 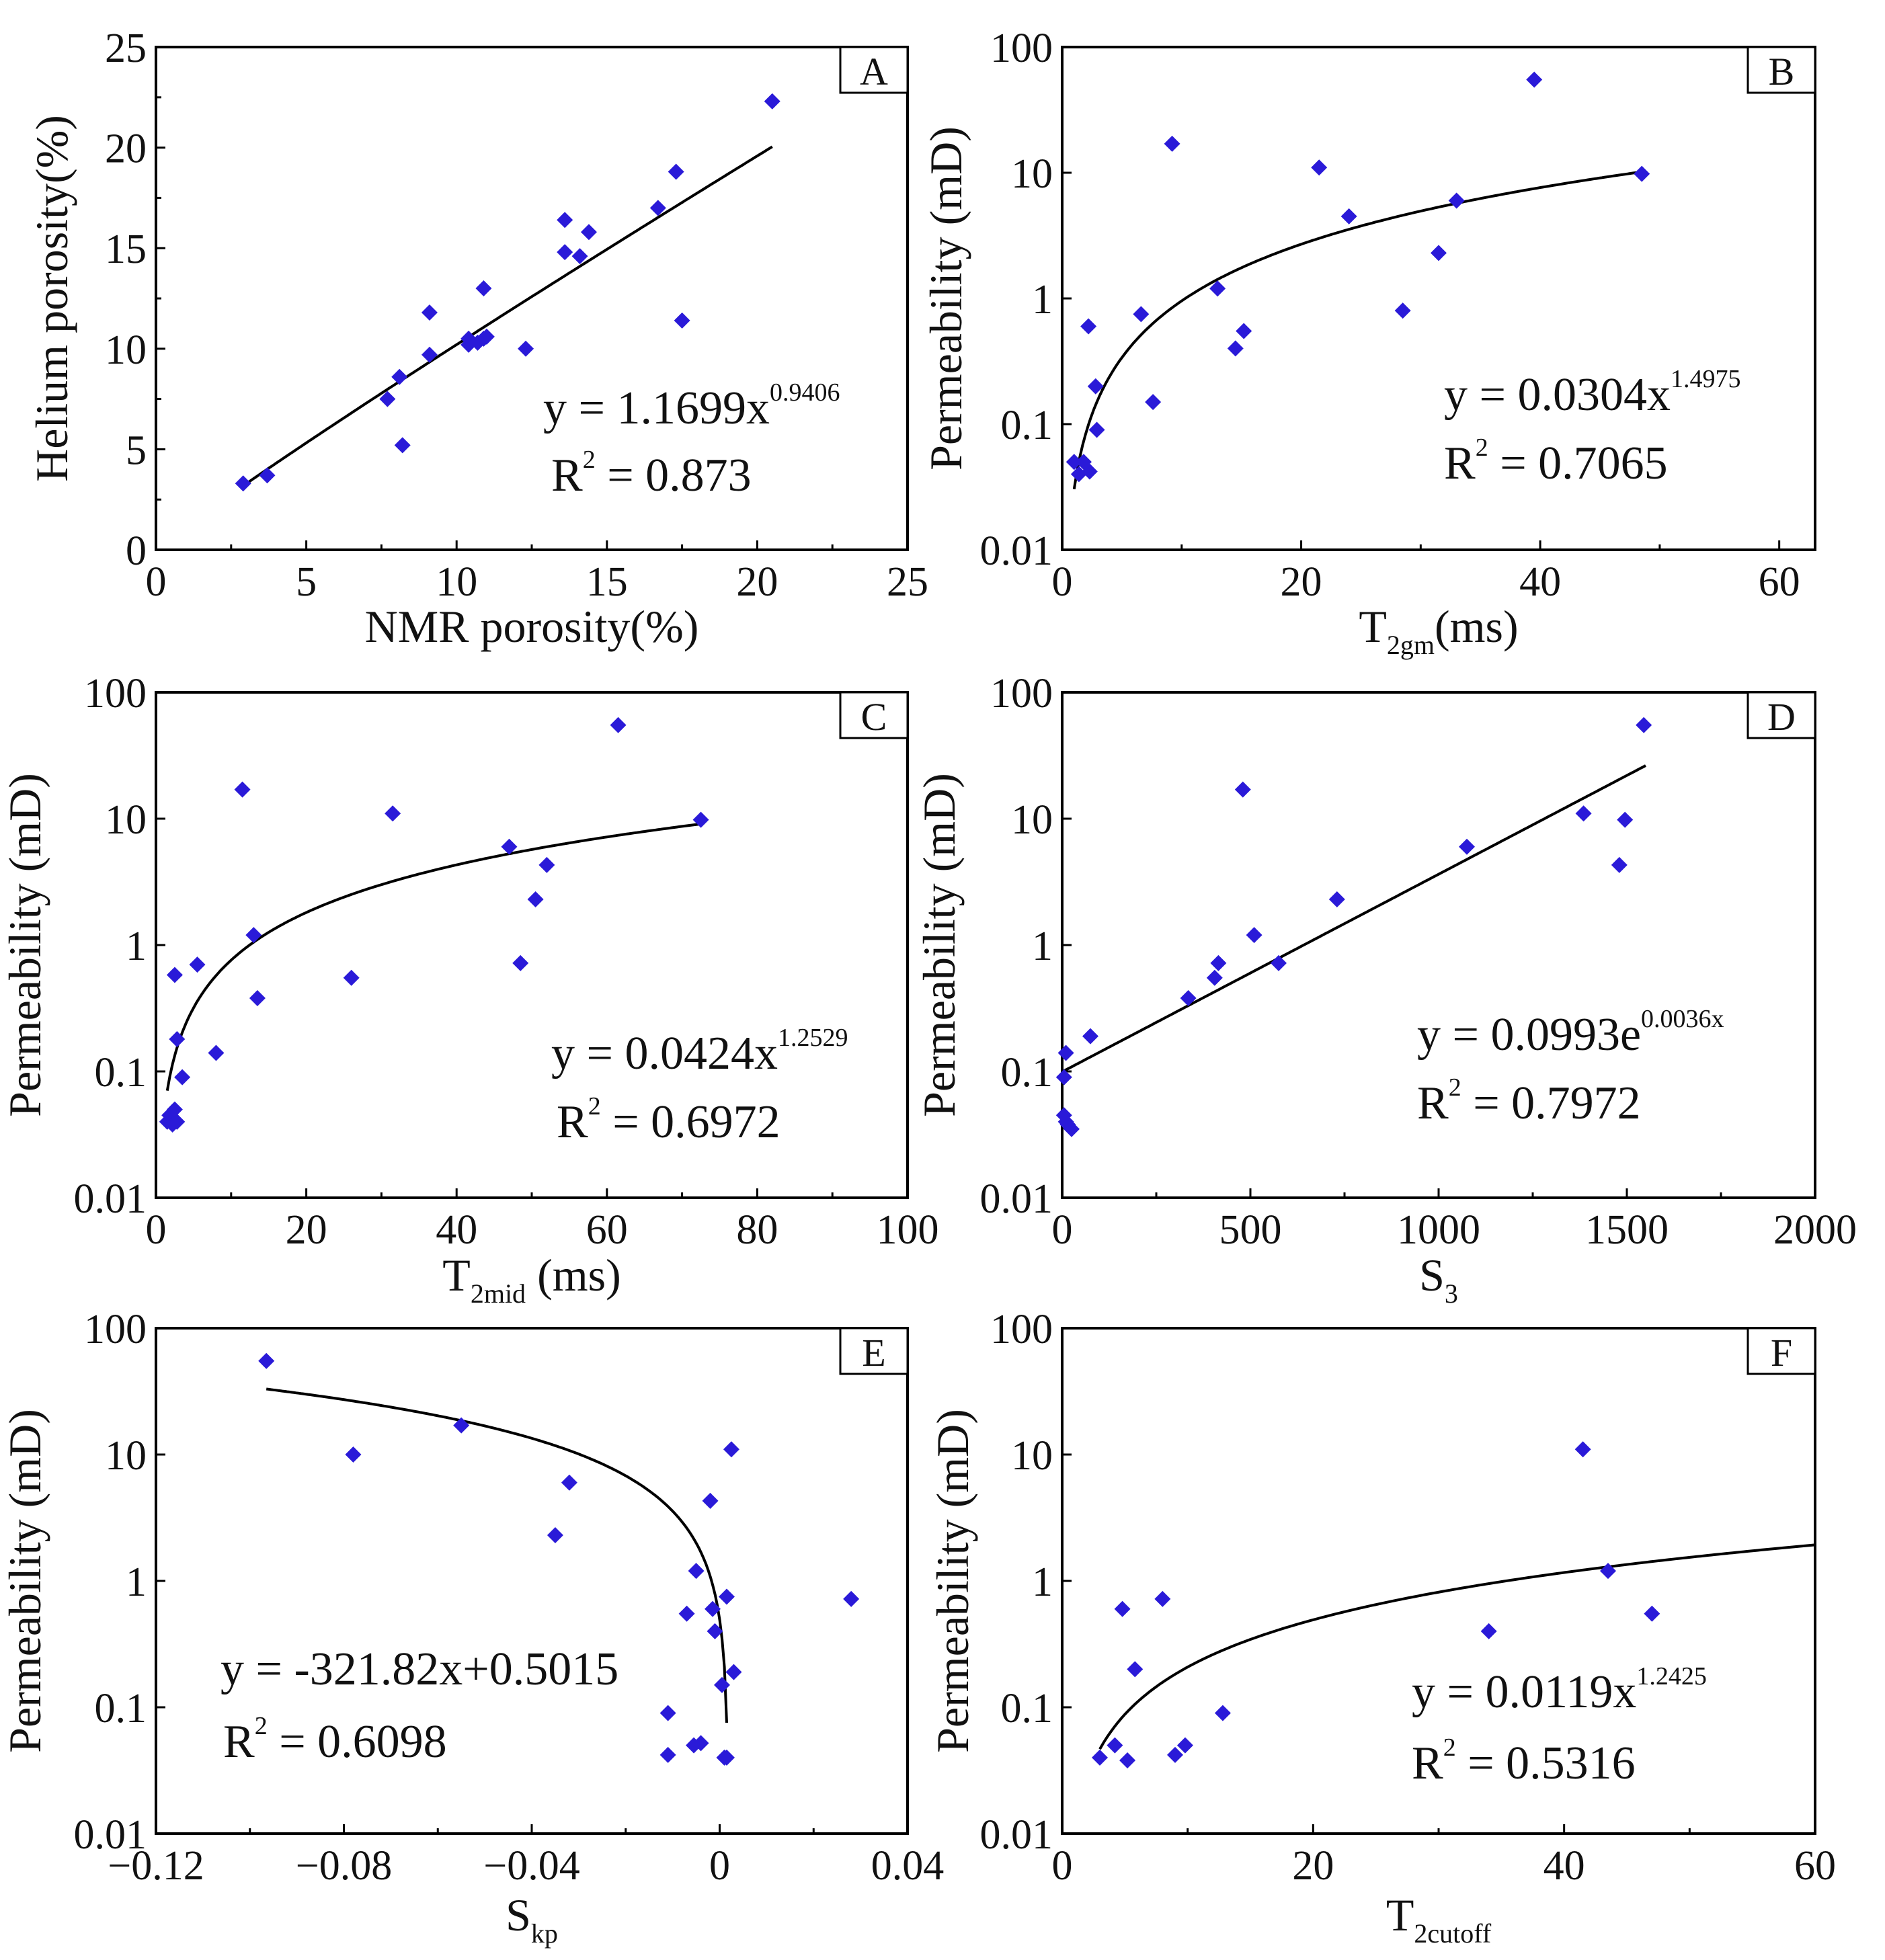 I want to click on fit-equation: y = 0.0993e0.0036x, so click(x=1571, y=1033).